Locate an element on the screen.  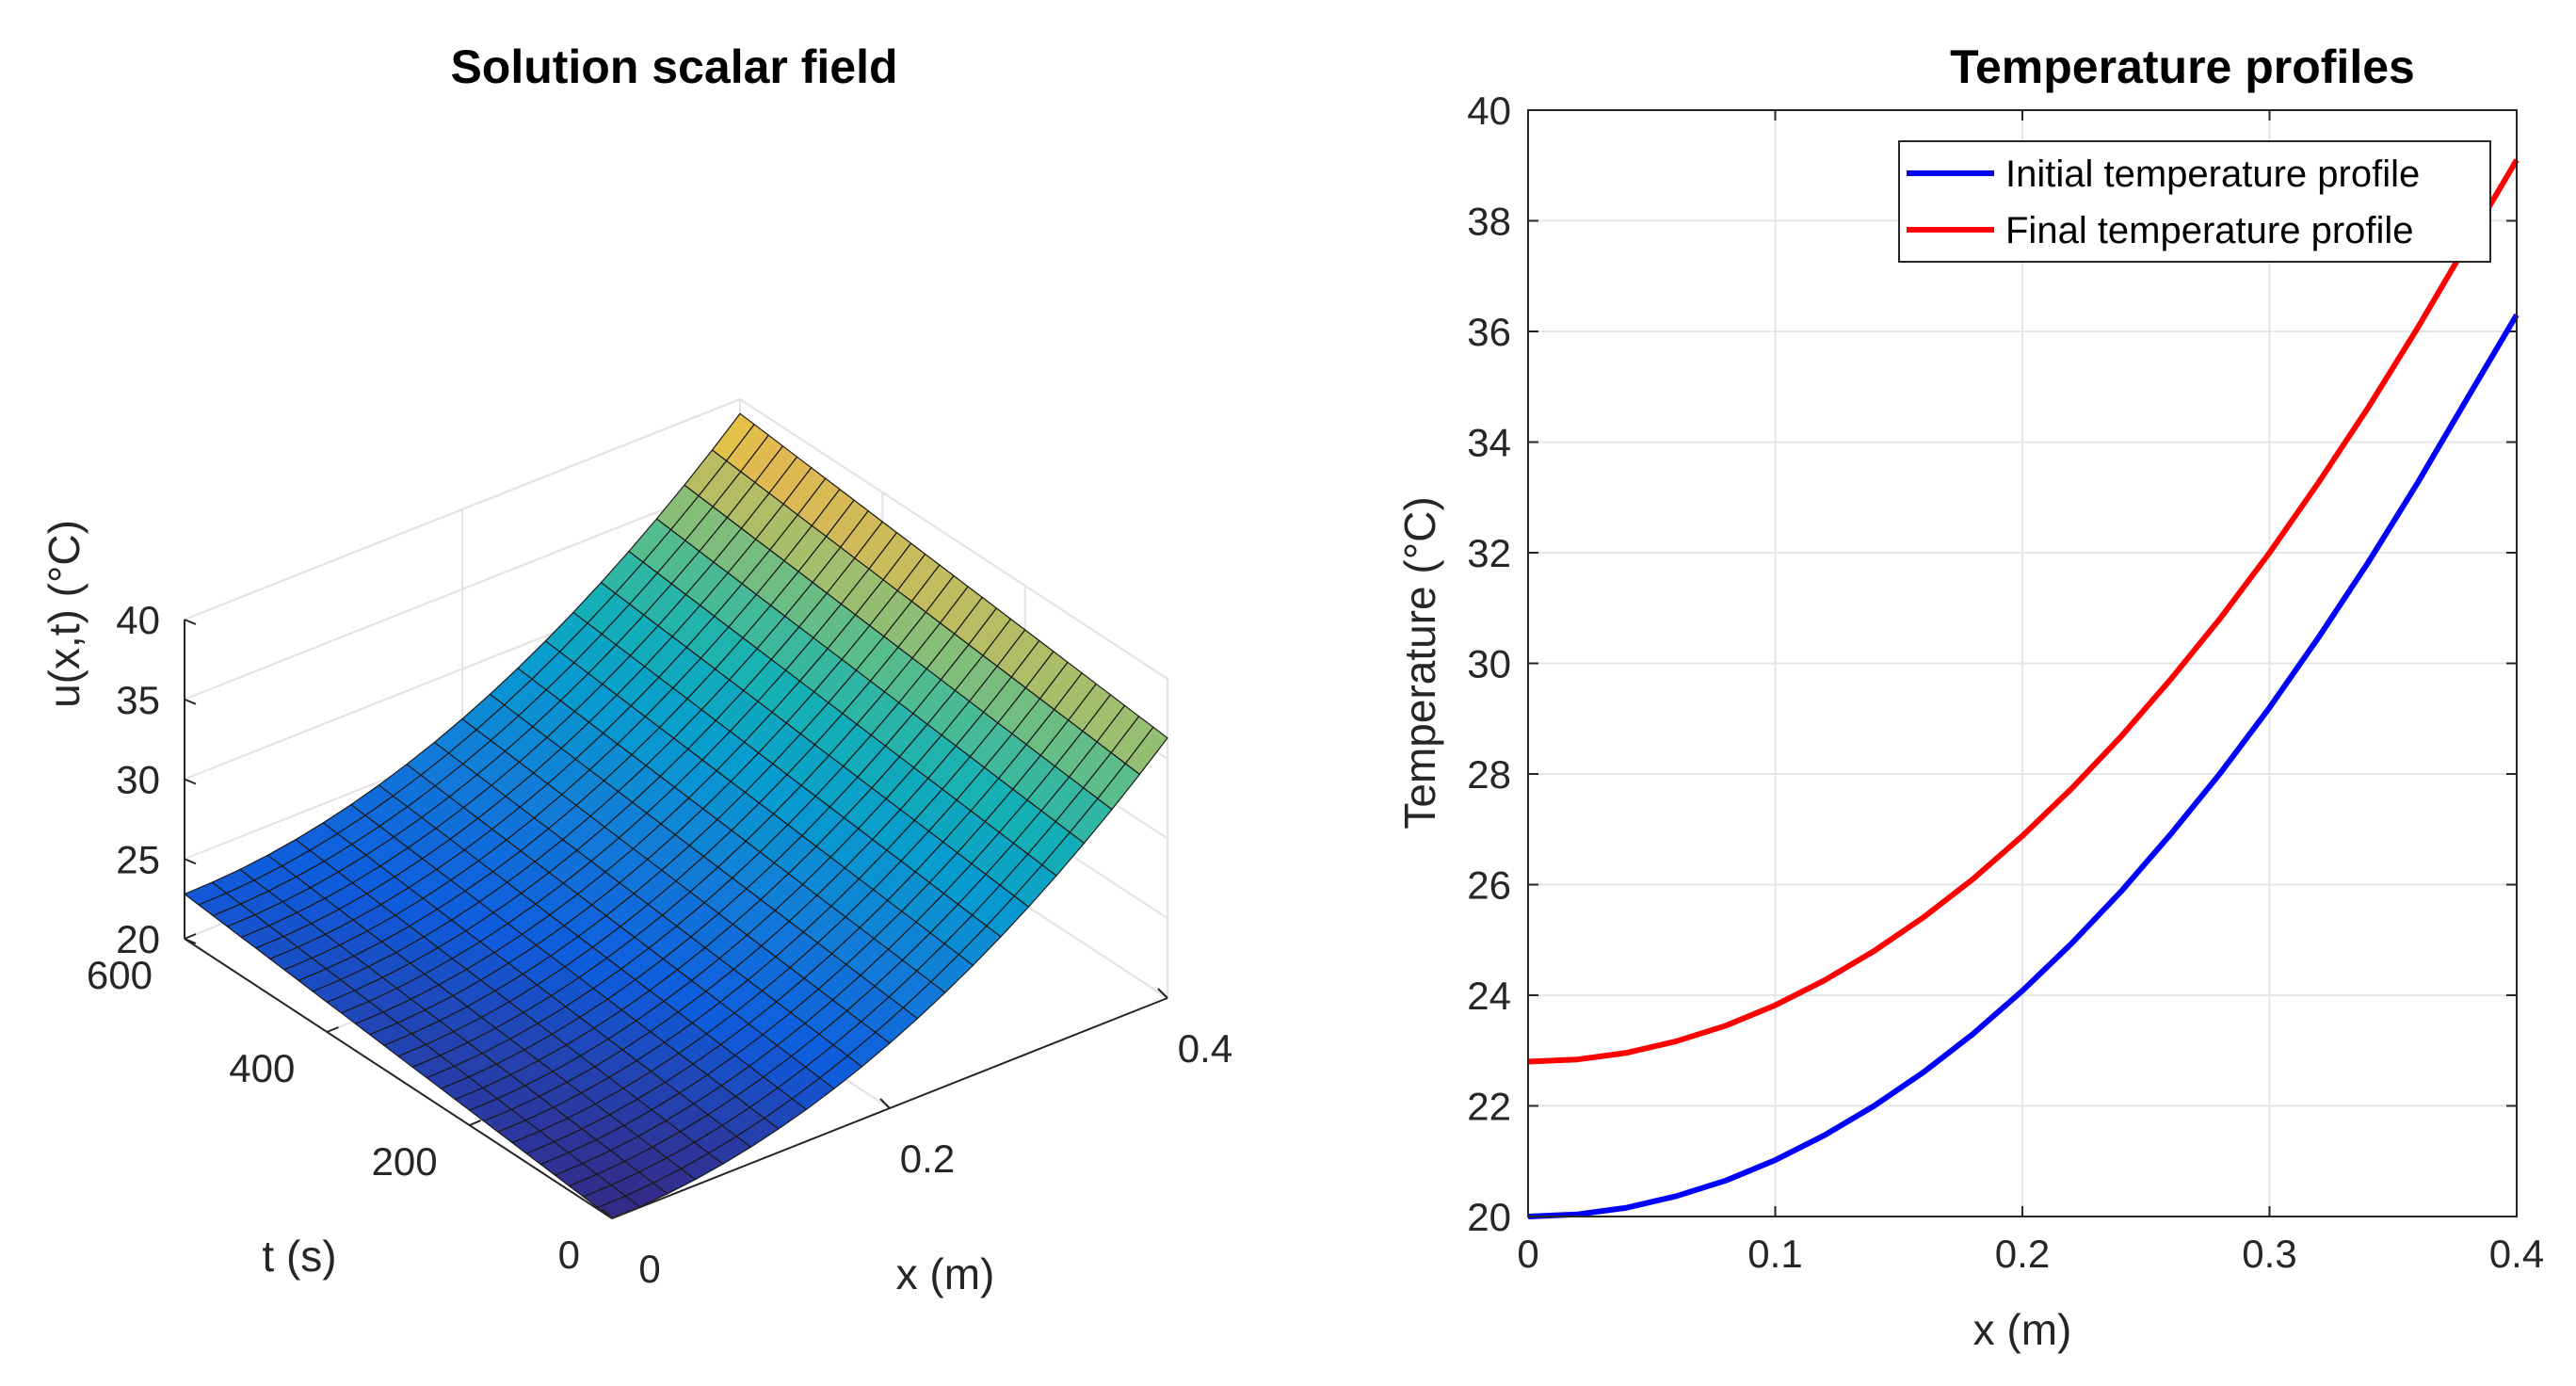
x-tick-label: 0.1 is located at coordinates (1774, 1254).